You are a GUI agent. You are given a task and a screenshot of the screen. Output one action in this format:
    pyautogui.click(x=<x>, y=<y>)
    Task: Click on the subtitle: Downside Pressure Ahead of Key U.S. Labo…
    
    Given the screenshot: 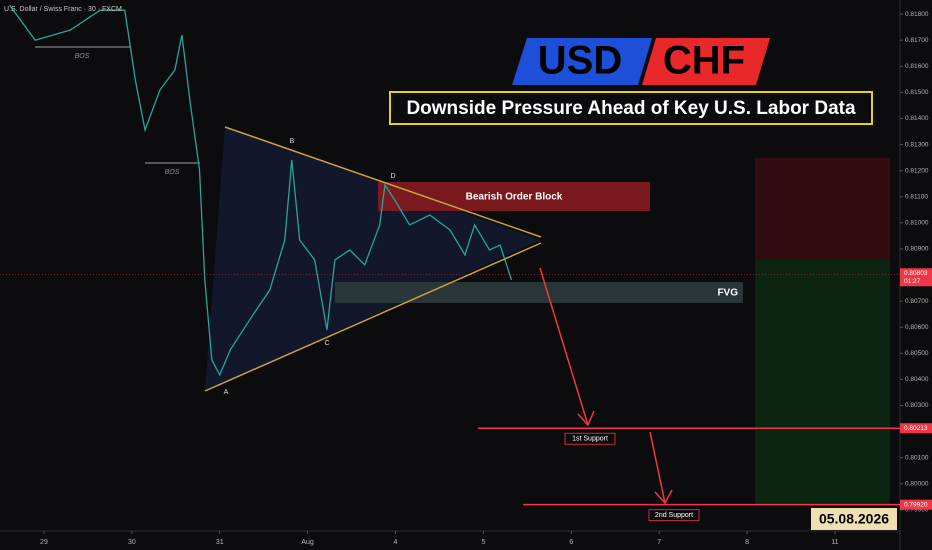 What is the action you would take?
    pyautogui.click(x=631, y=108)
    